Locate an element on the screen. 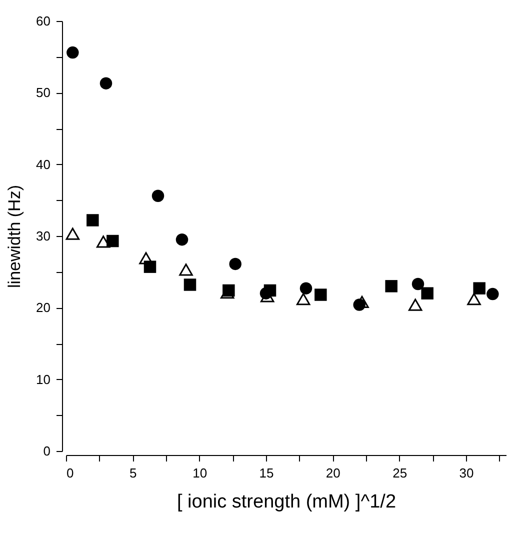 The image size is (530, 553). y-axis-title: linewidth (Hz) is located at coordinates (14, 236).